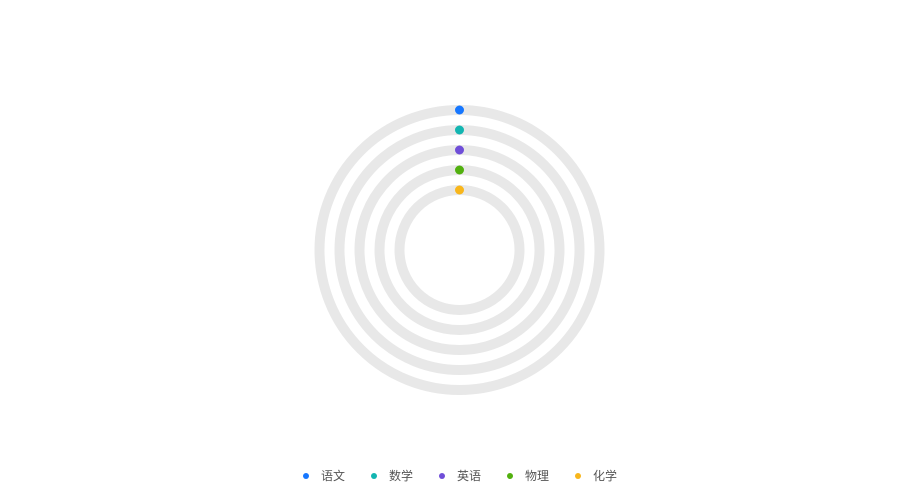  I want to click on legend-label: 数学, so click(400, 476).